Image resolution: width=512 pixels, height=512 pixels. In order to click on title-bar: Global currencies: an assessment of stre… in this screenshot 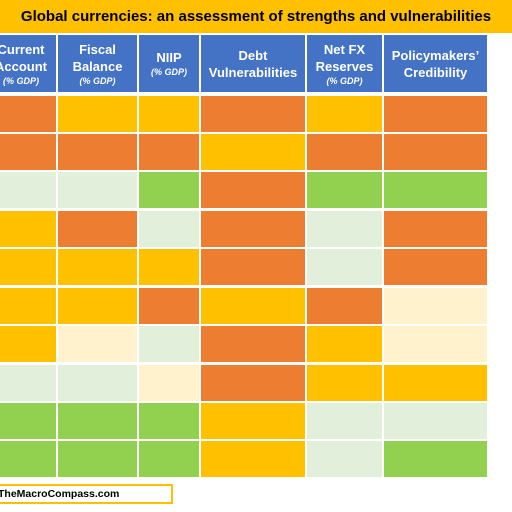, I will do `click(256, 16)`.